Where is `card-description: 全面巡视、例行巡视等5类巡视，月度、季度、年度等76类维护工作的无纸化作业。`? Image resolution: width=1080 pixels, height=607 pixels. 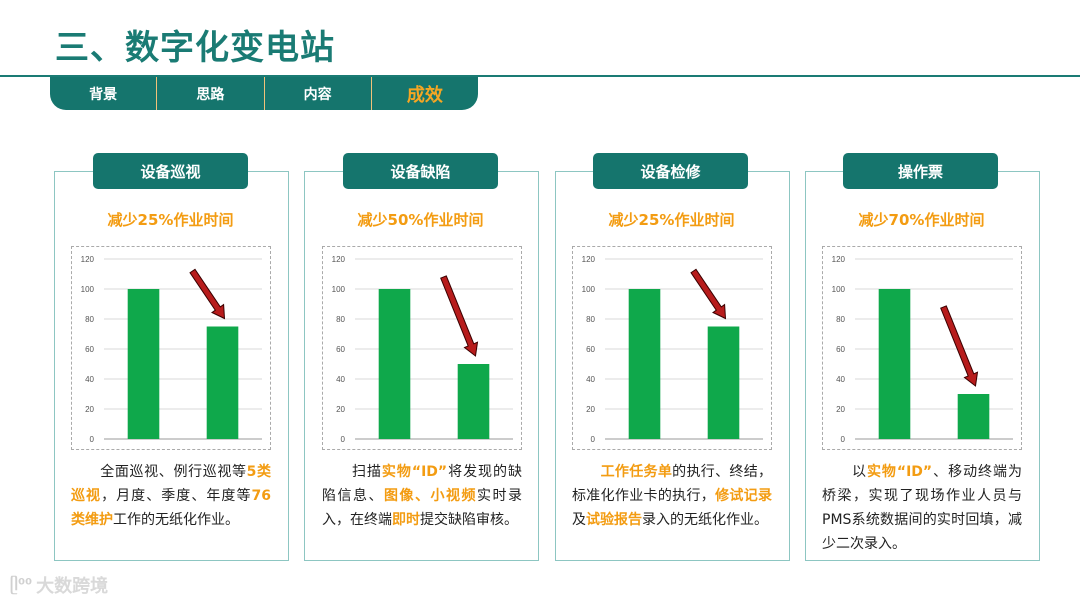
card-description: 全面巡视、例行巡视等5类巡视，月度、季度、年度等76类维护工作的无纸化作业。 is located at coordinates (171, 496).